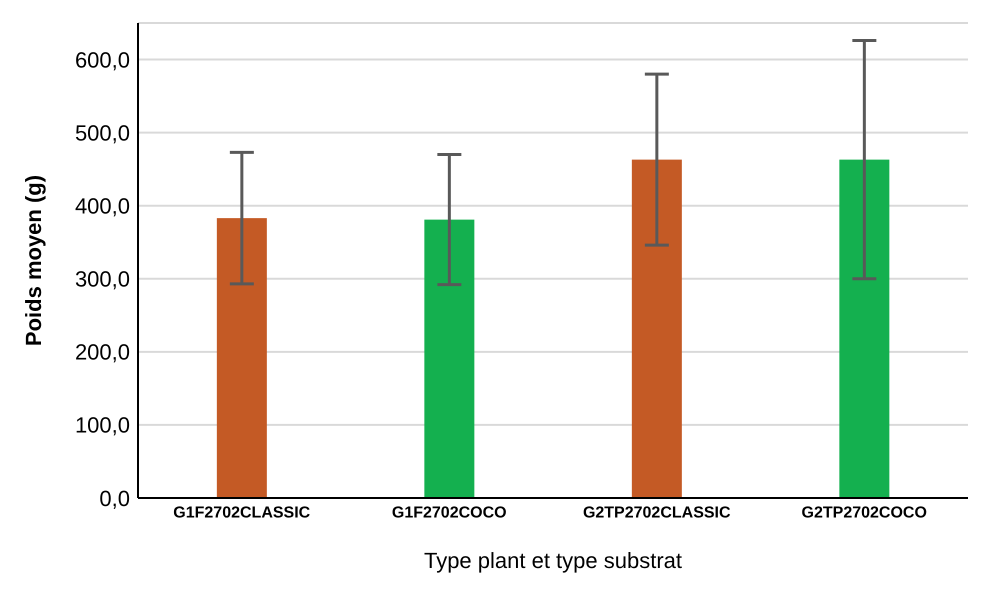  I want to click on y-axis-title: Poids moyen (g), so click(33, 260).